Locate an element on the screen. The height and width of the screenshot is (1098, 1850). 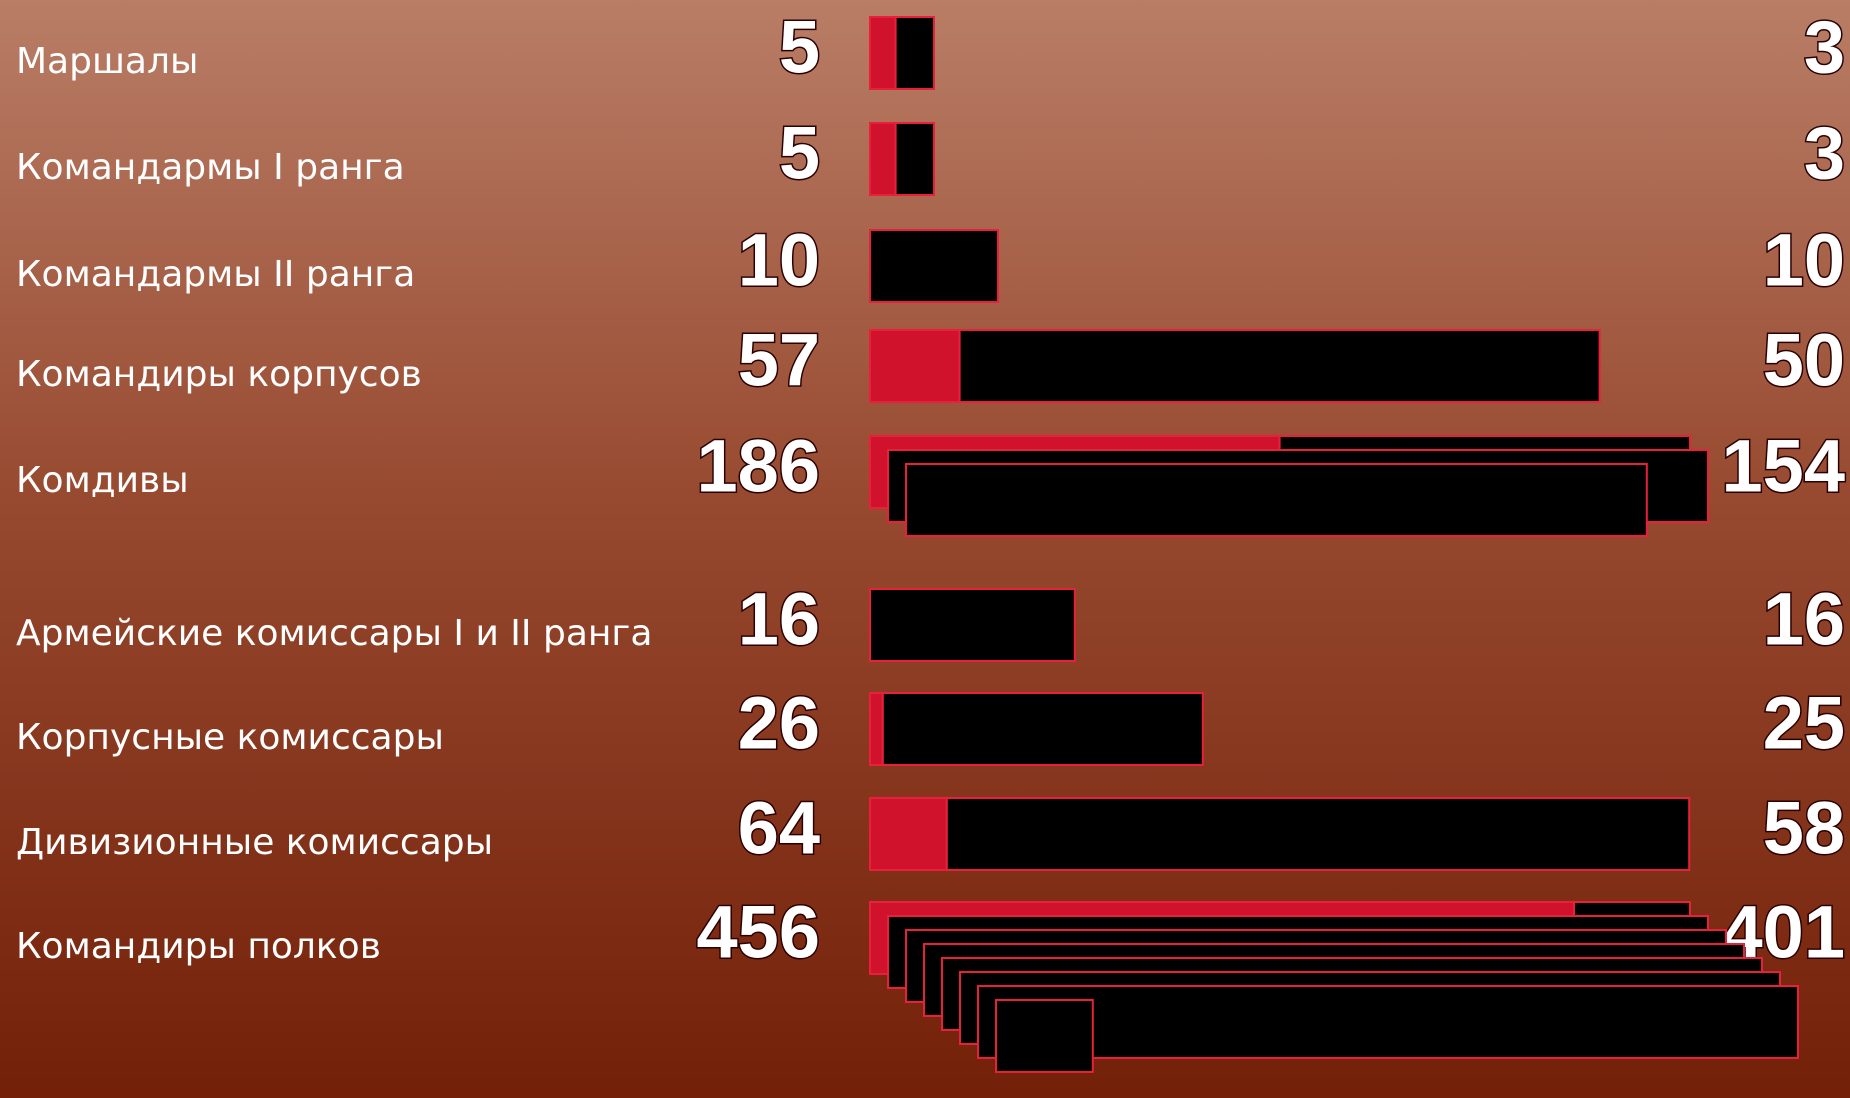
total-value: 64 is located at coordinates (779, 828).